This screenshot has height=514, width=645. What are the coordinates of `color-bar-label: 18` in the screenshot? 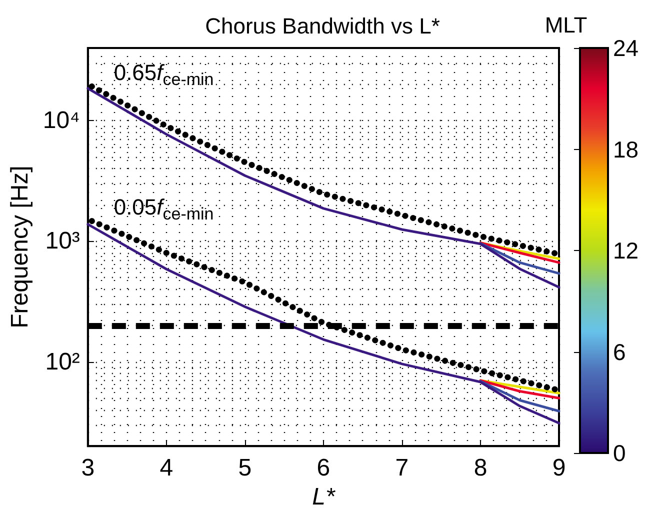 It's located at (626, 149).